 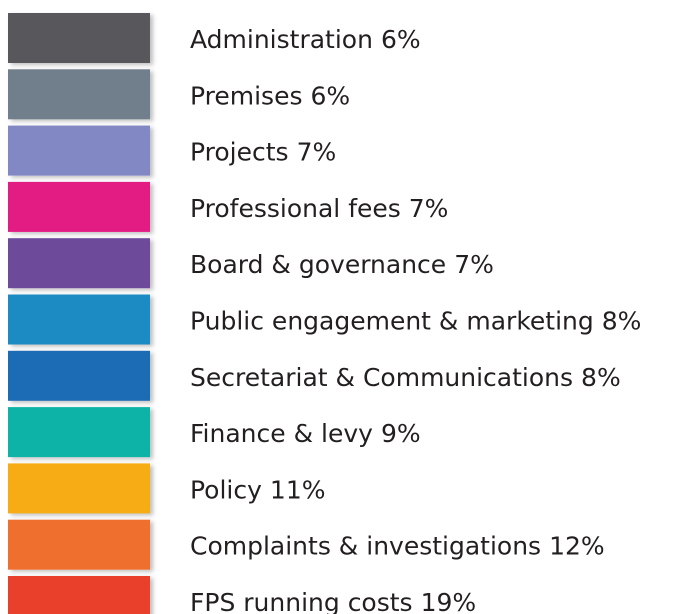 I want to click on legend-label: Finance & levy 9%, so click(x=305, y=433).